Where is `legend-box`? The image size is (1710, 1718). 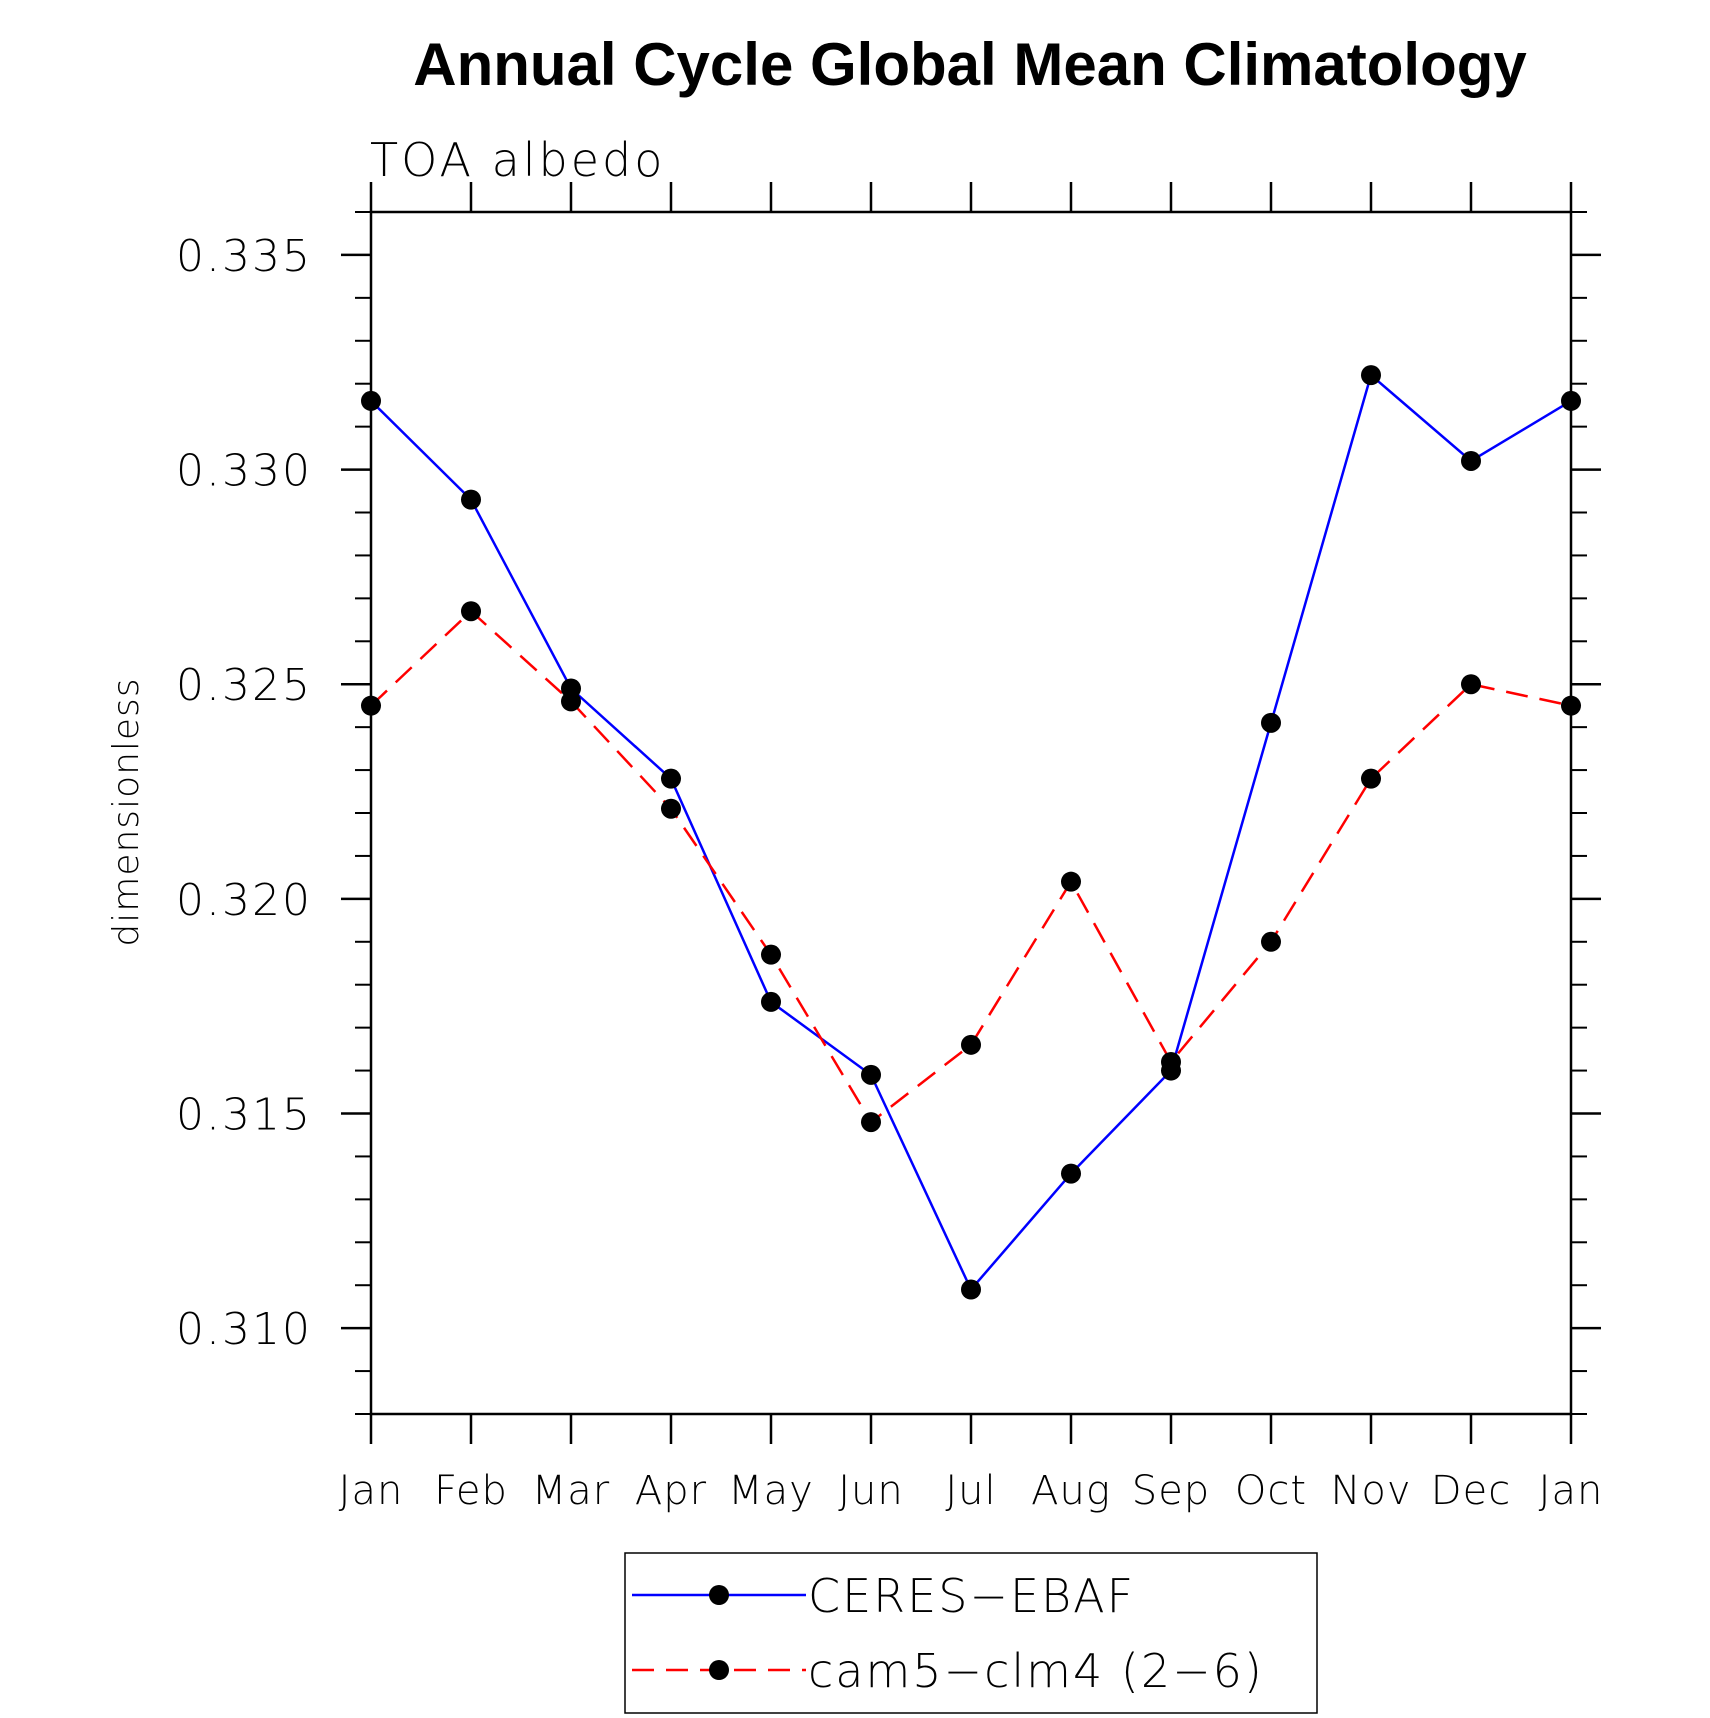
legend-box is located at coordinates (971, 1633).